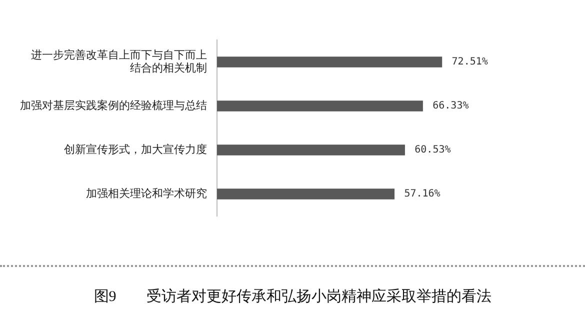  I want to click on data-label: 57.16%, so click(422, 194).